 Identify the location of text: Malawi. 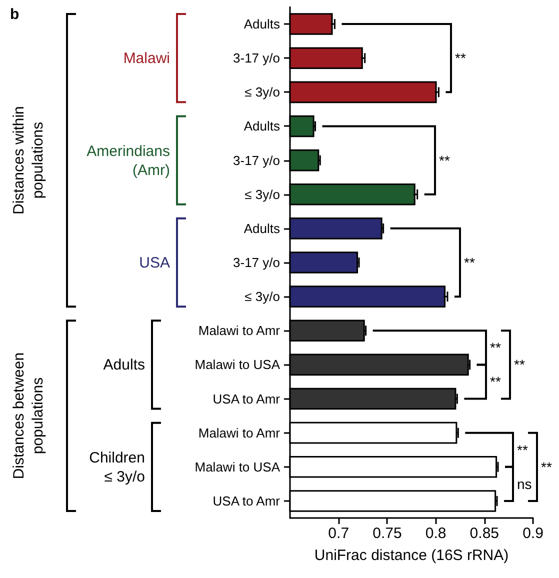
(146, 58).